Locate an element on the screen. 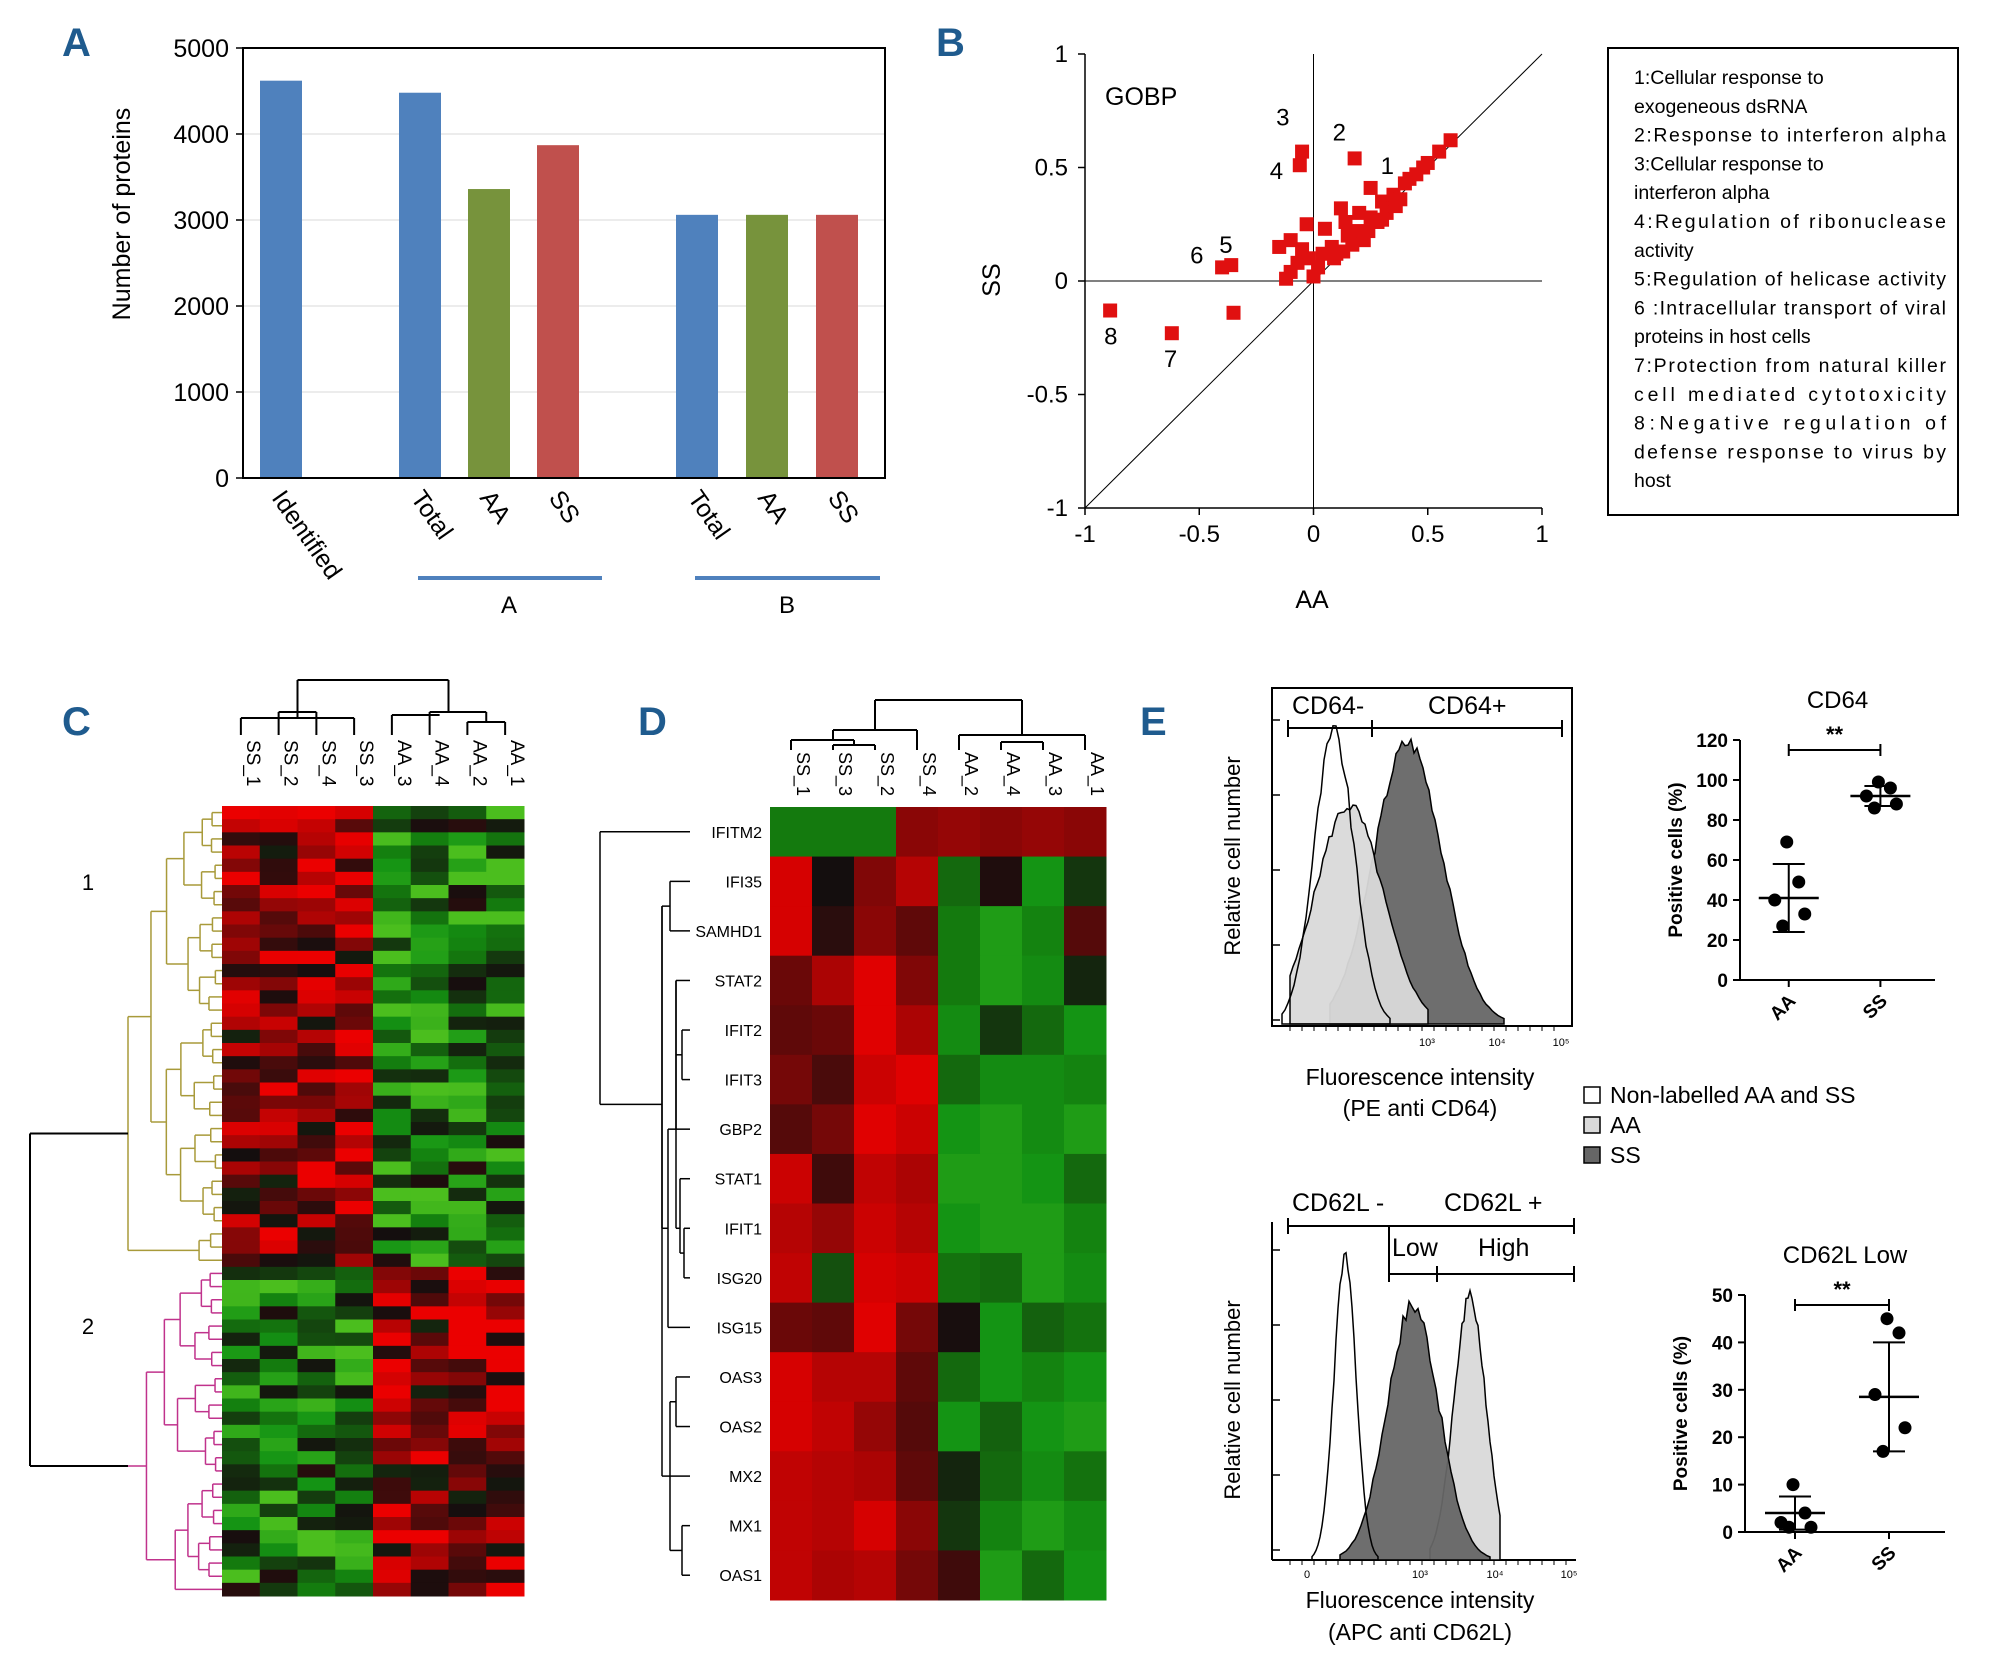 This screenshot has width=2000, height=1666. c-column-label: AA_3 is located at coordinates (403, 763).